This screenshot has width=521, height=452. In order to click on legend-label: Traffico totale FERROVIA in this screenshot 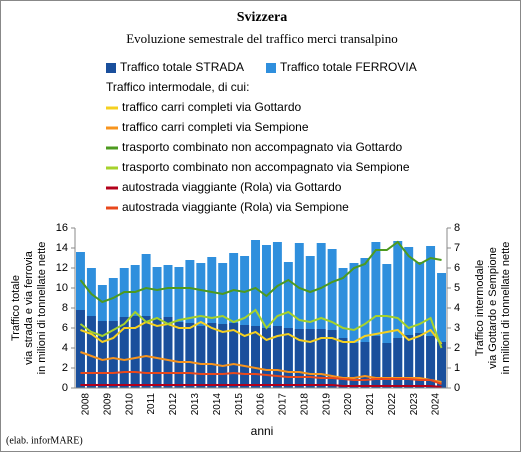, I will do `click(348, 67)`.